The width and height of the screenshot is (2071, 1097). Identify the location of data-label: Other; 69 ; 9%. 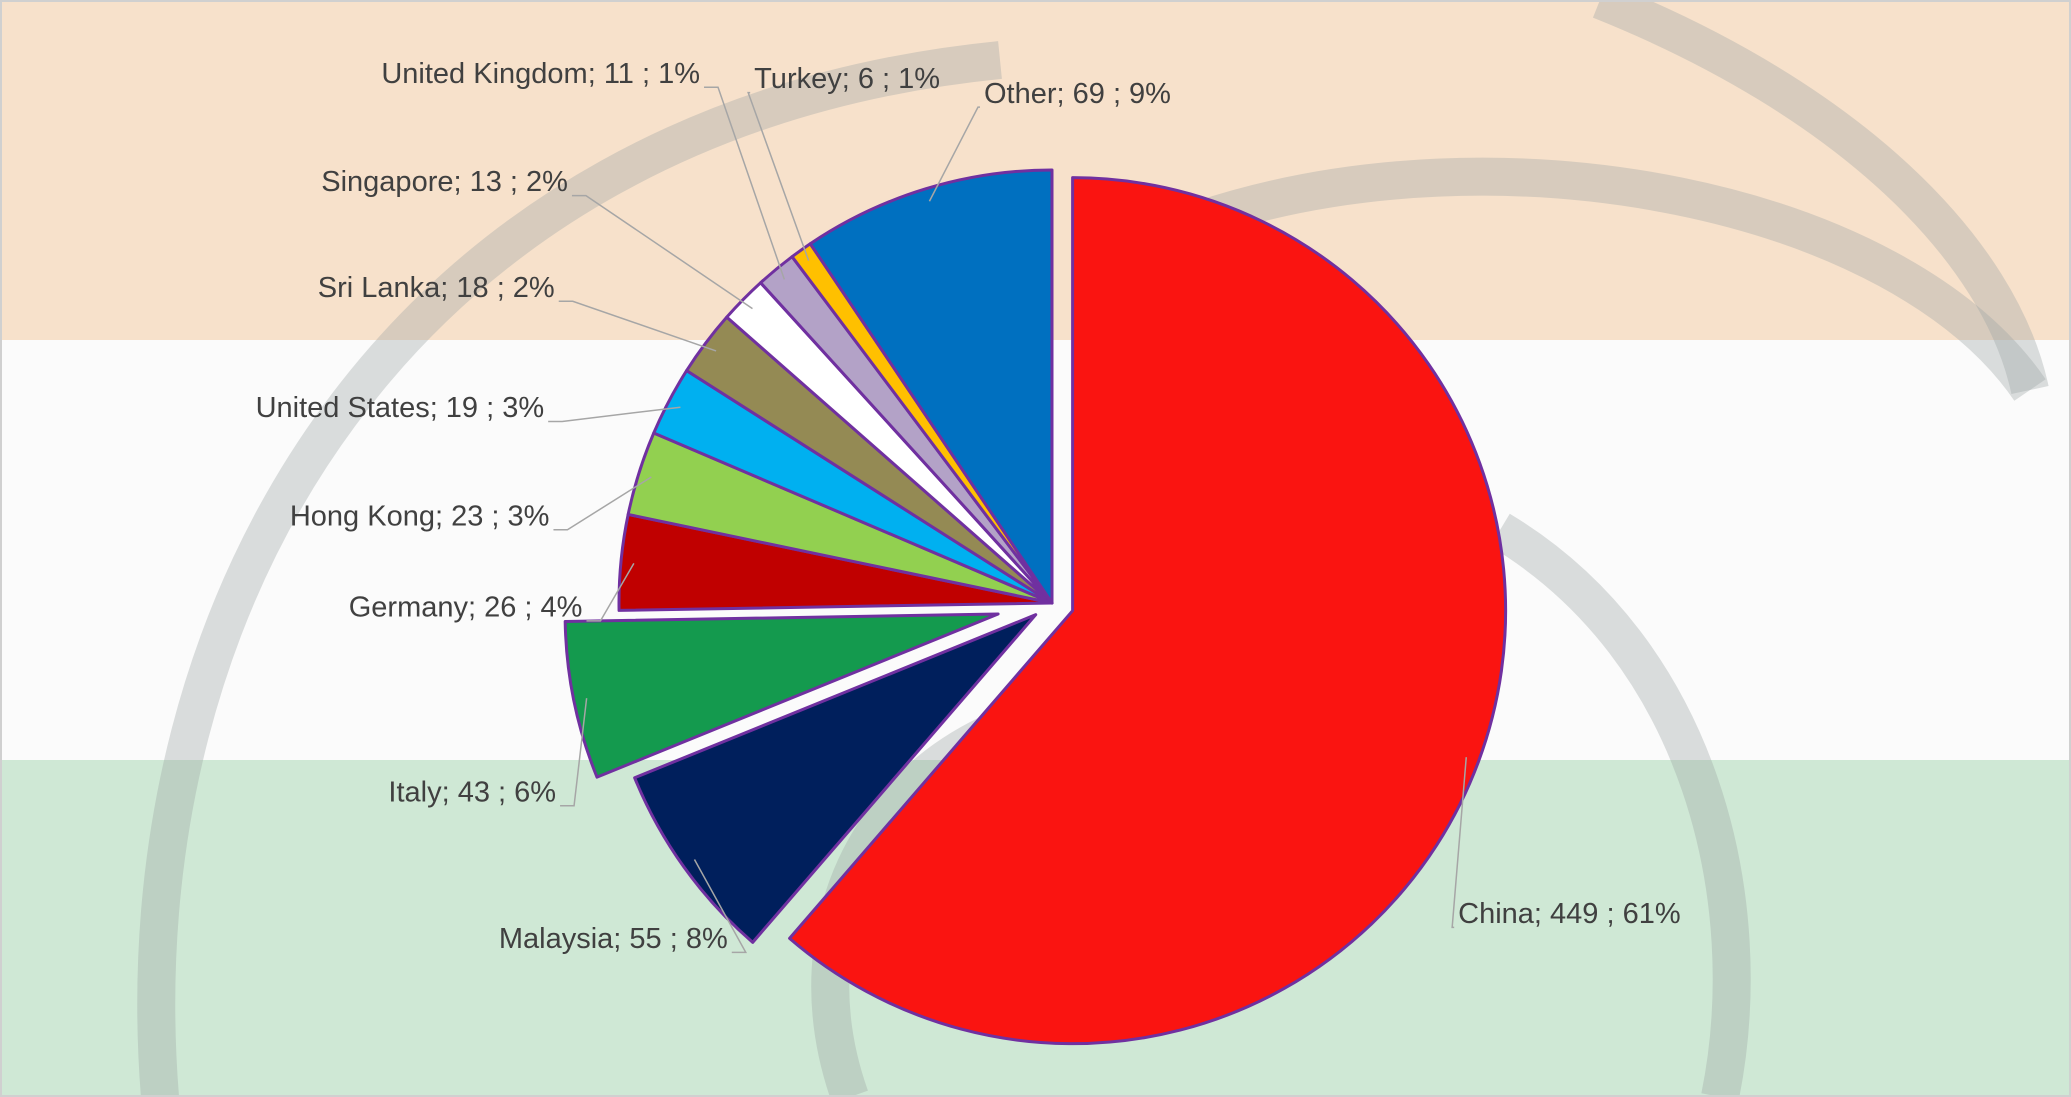
(1077, 94).